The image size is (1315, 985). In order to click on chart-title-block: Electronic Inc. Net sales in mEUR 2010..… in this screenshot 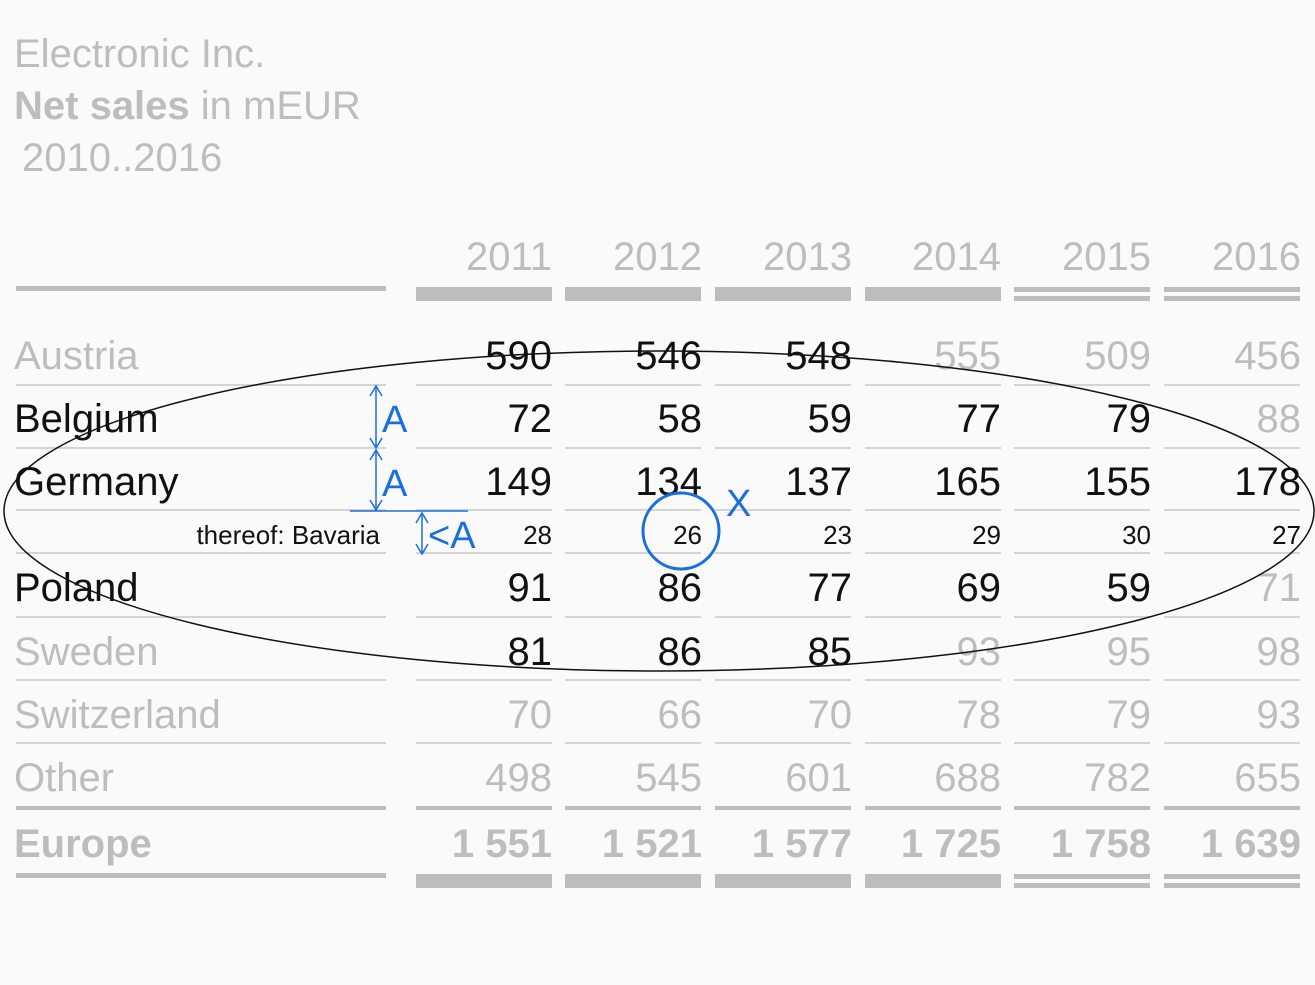, I will do `click(187, 106)`.